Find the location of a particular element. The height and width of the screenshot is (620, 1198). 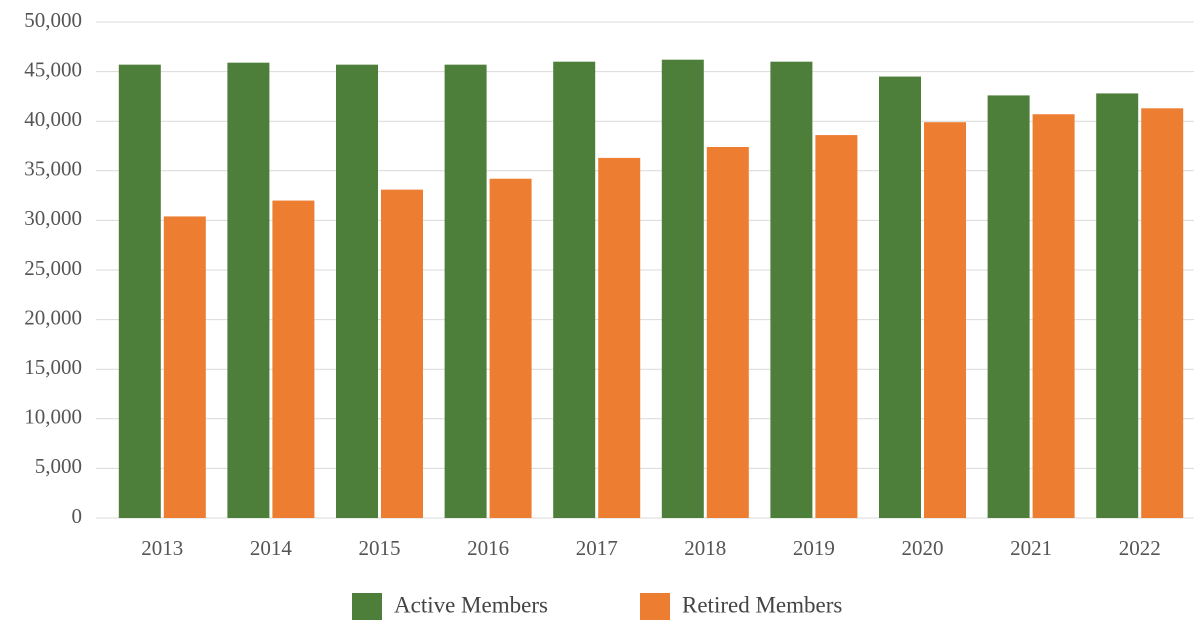

y-tick-label: 5,000 is located at coordinates (58, 466).